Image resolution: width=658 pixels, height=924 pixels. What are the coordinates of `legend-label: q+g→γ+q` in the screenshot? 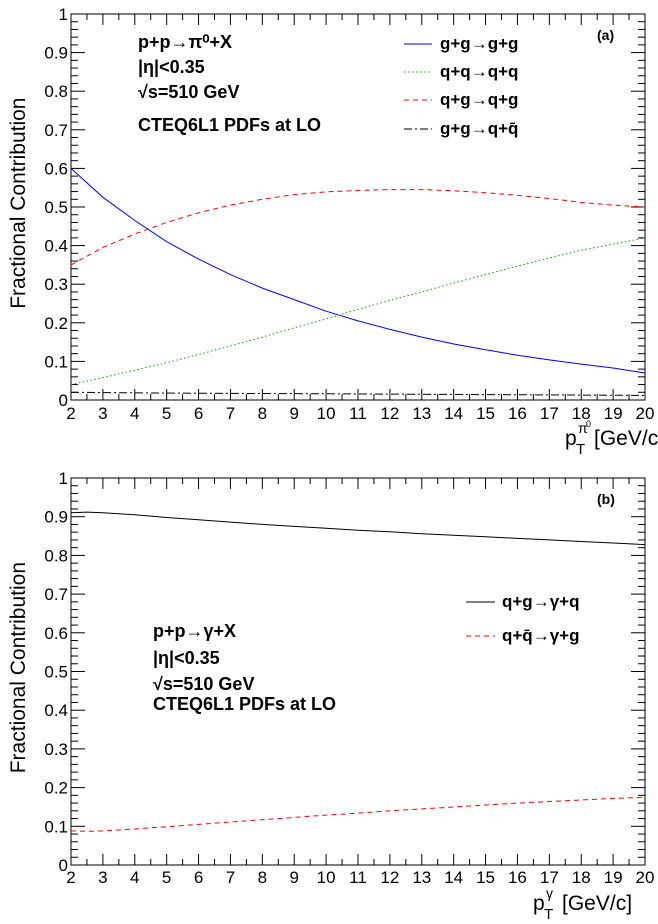 It's located at (540, 601).